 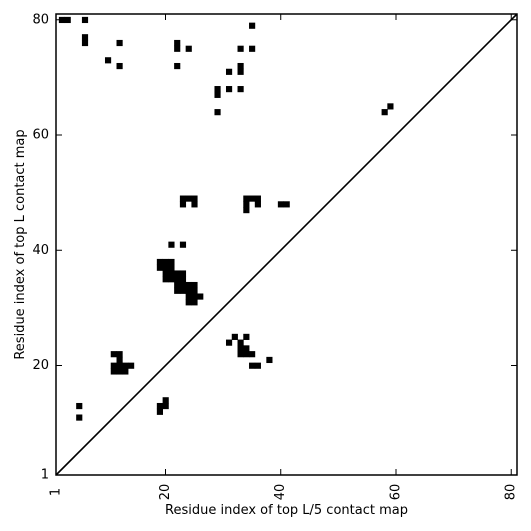 What do you see at coordinates (165, 492) in the screenshot?
I see `x-tick-label: 20` at bounding box center [165, 492].